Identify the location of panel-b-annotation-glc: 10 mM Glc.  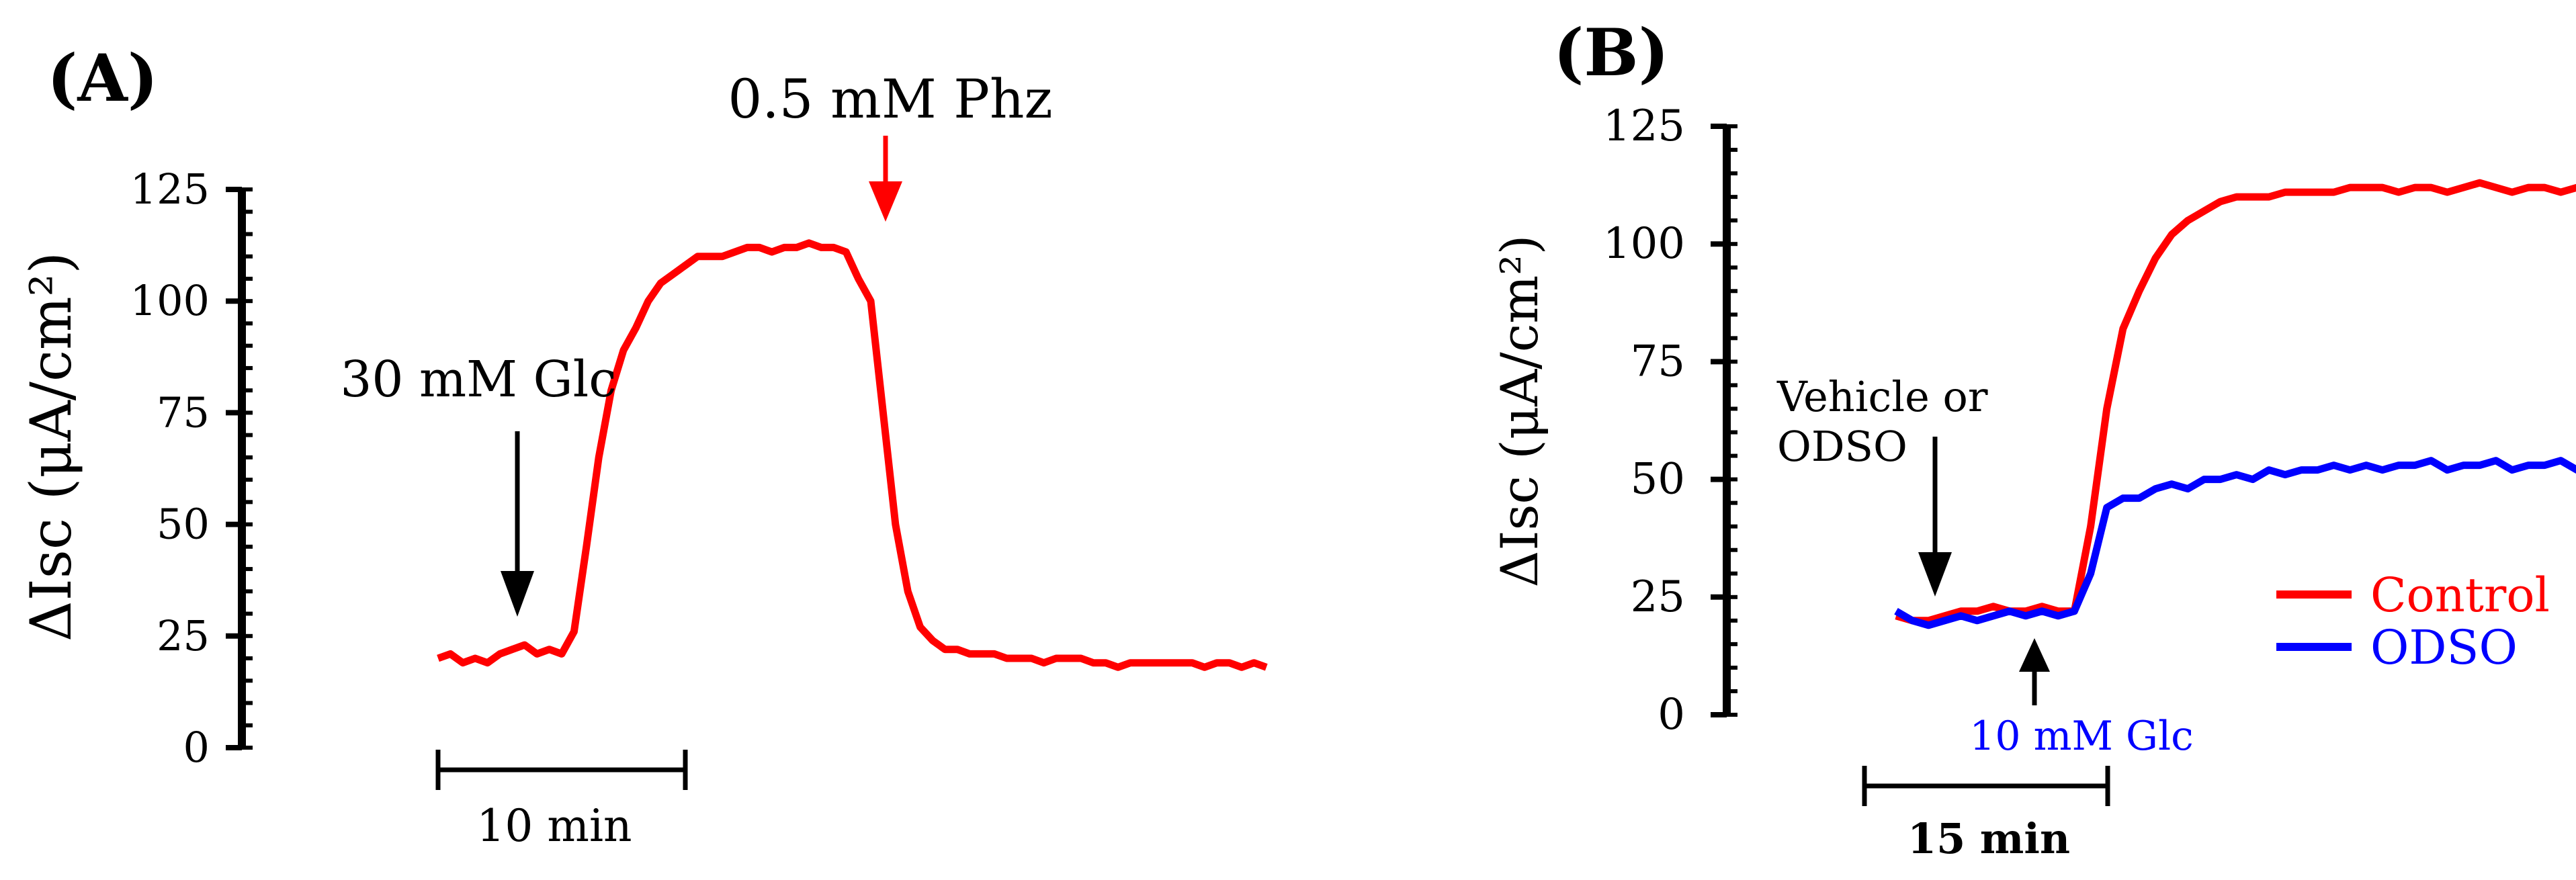
(2081, 736).